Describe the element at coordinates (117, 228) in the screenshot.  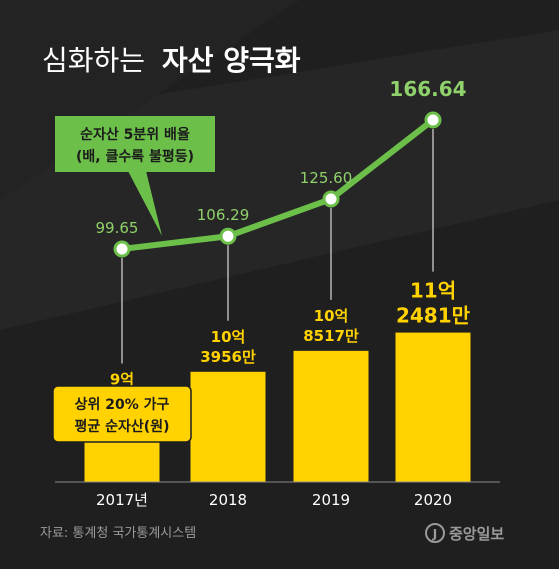
I see `line-value-label: 99.65` at that location.